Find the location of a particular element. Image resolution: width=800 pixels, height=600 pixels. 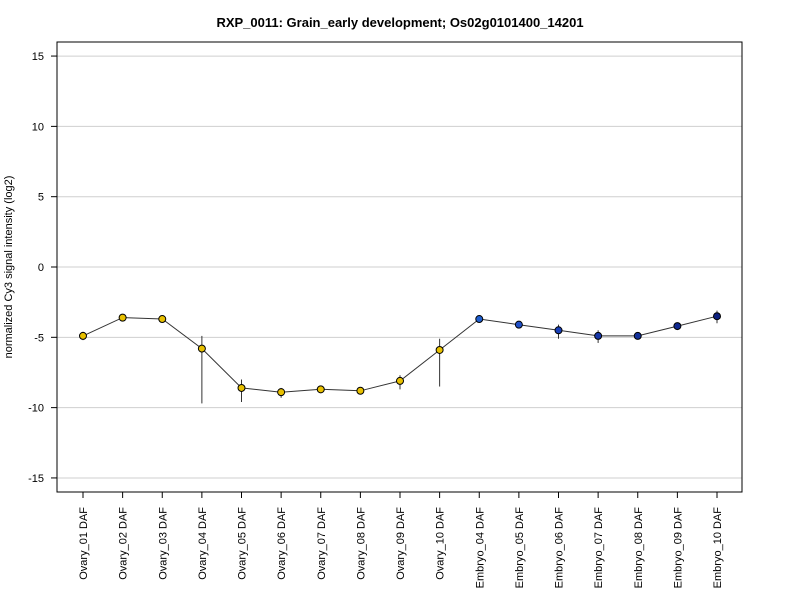

x-tick-label: Ovary_01 DAF is located at coordinates (84, 543).